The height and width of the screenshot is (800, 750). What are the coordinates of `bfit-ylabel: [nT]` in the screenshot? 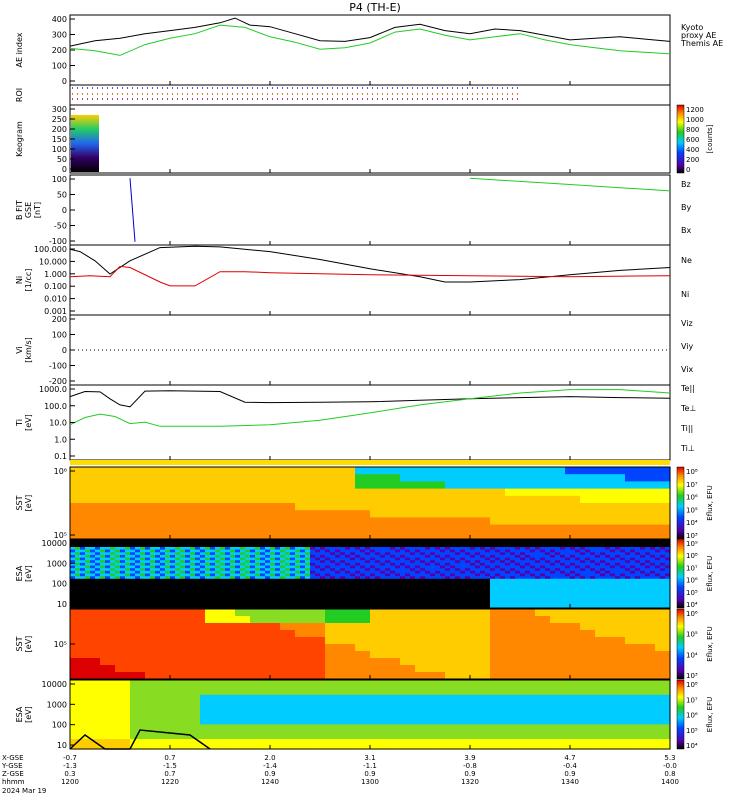 It's located at (37, 210).